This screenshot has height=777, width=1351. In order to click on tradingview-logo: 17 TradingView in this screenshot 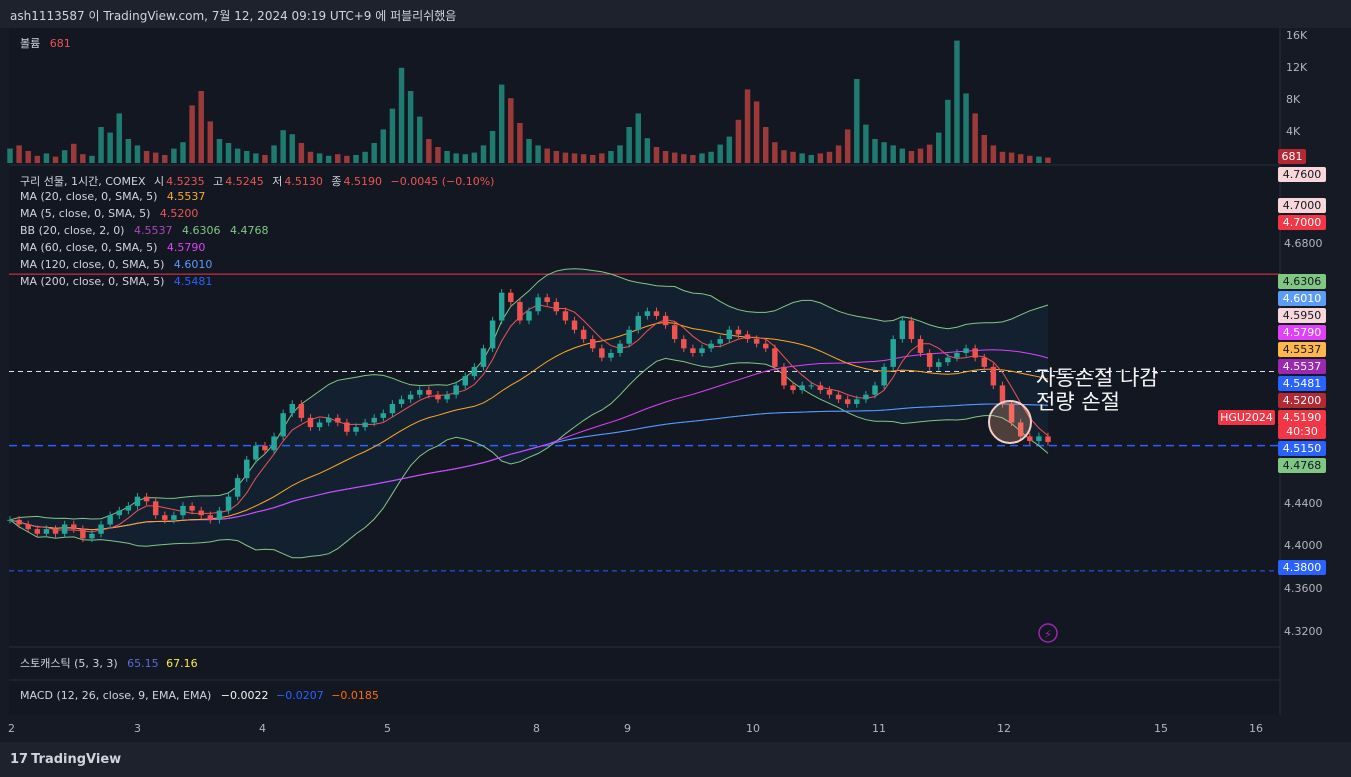, I will do `click(65, 759)`.